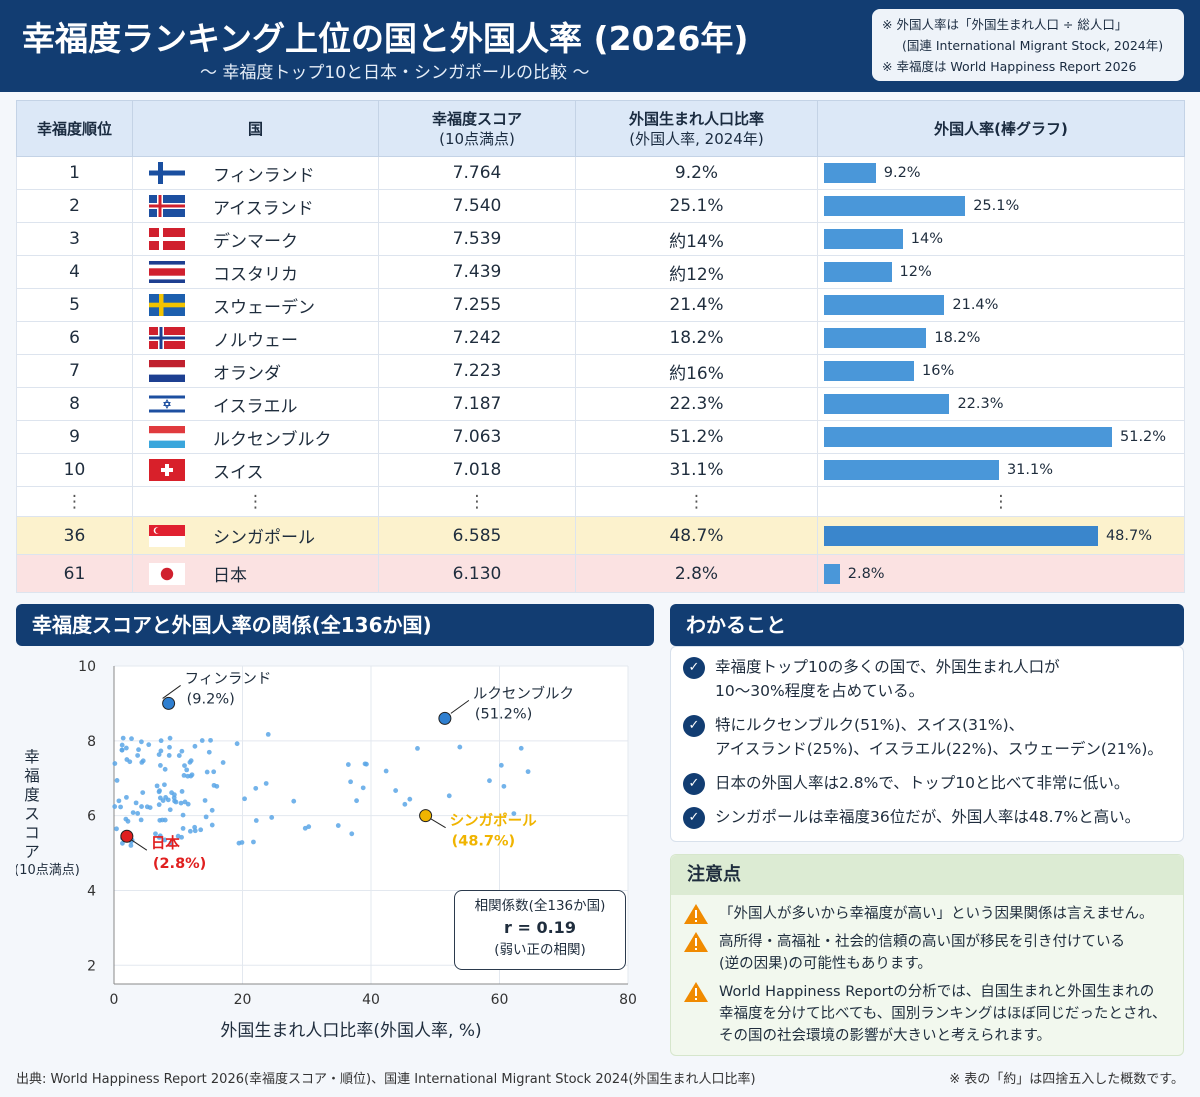 This screenshot has height=1097, width=1200. Describe the element at coordinates (600, 239) in the screenshot. I see `table-row: 3 デンマーク 7.539 約14% 14%` at that location.